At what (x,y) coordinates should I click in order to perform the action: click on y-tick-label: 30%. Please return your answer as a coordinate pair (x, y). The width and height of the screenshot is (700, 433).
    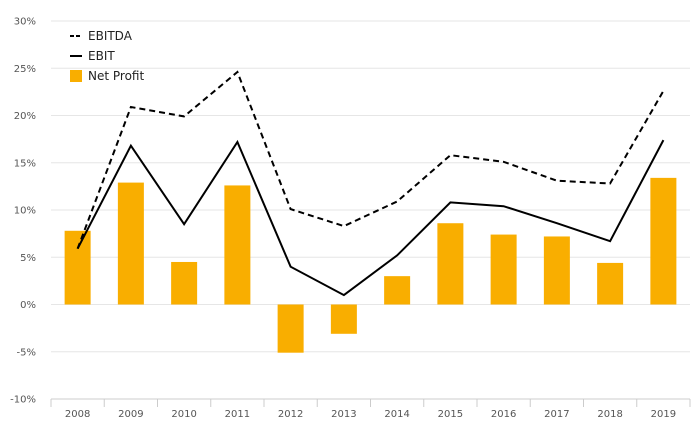
    Looking at the image, I should click on (25, 22).